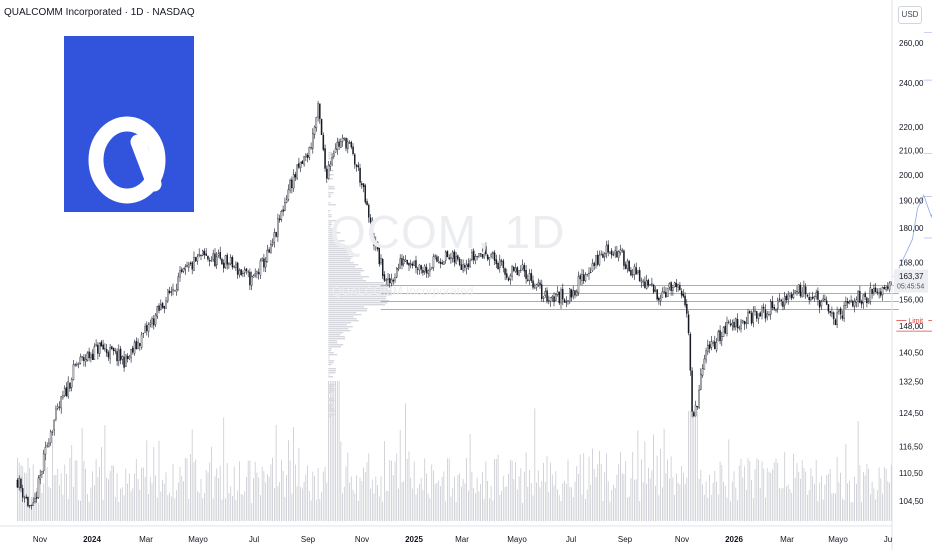 The width and height of the screenshot is (932, 550). Describe the element at coordinates (414, 539) in the screenshot. I see `x-tick-label: 2025` at that location.